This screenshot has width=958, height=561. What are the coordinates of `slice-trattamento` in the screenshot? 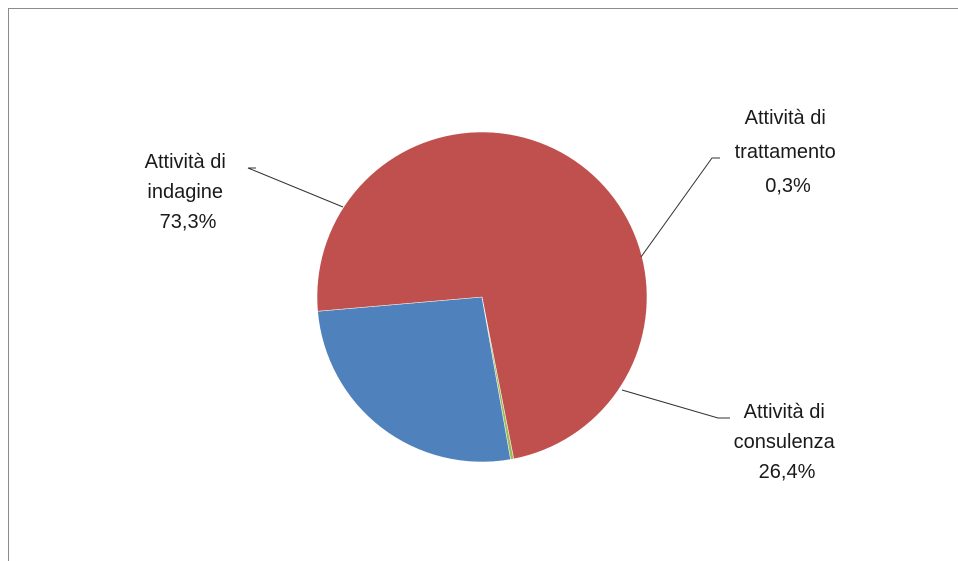 It's located at (498, 378).